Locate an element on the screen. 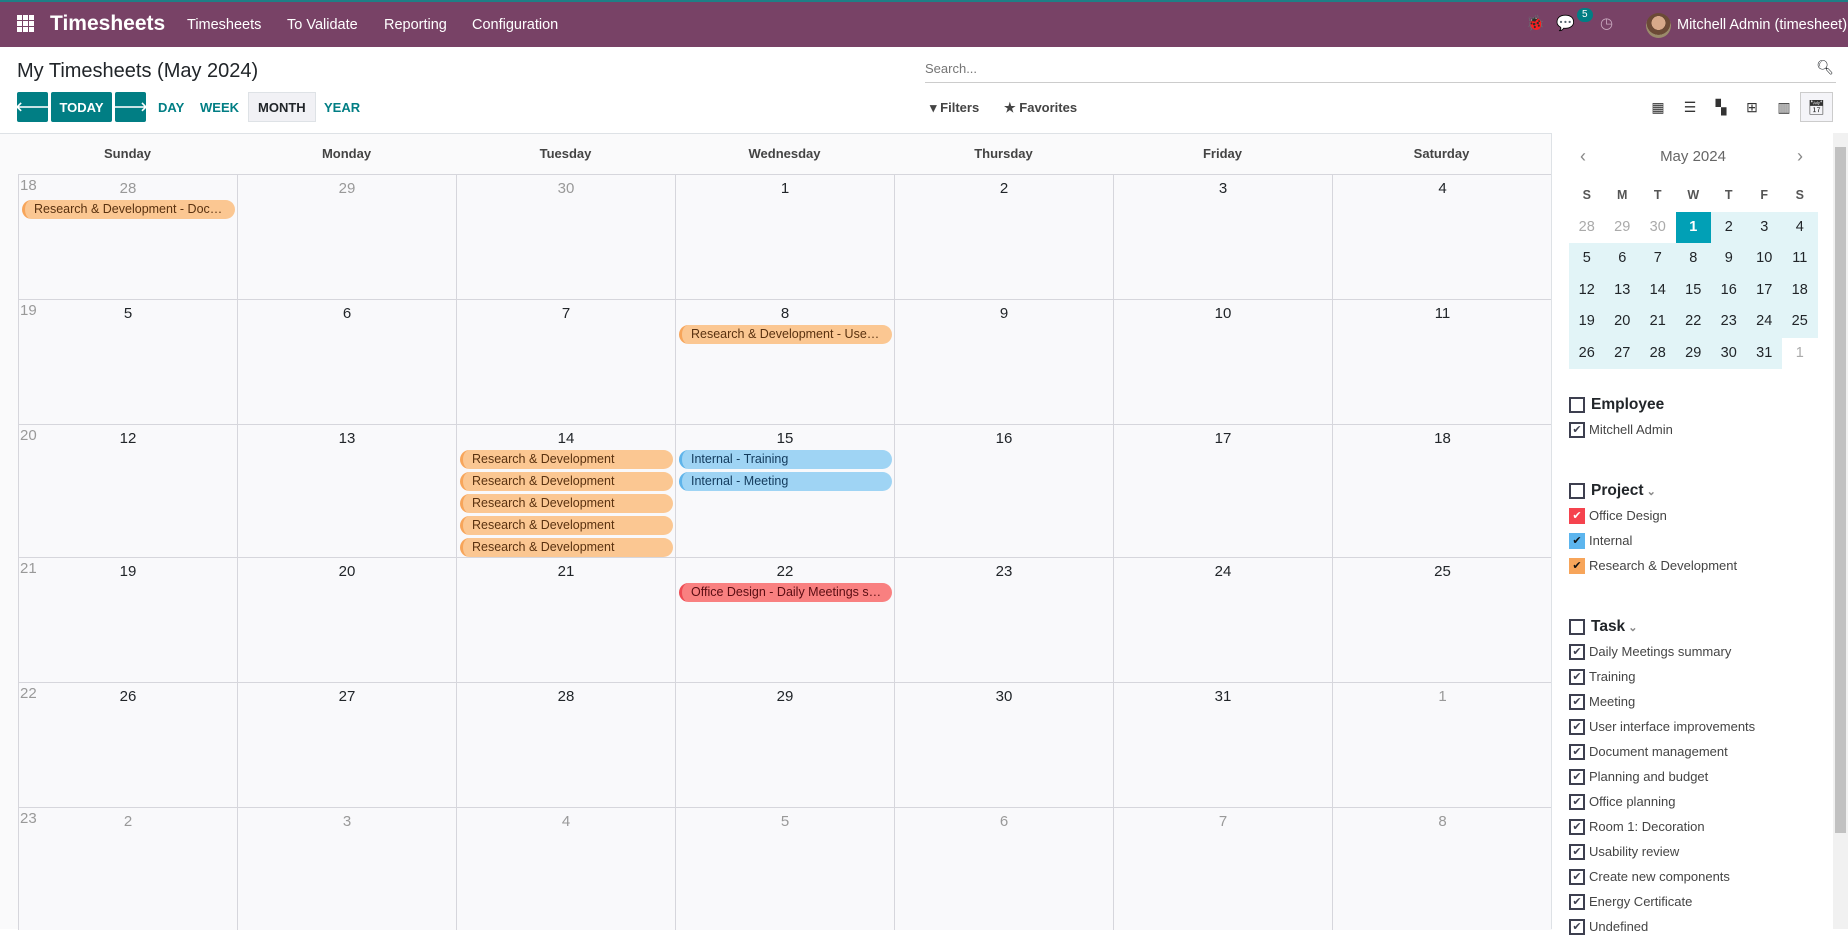 The image size is (1848, 939). mini-calendar-day: 13 is located at coordinates (1622, 290).